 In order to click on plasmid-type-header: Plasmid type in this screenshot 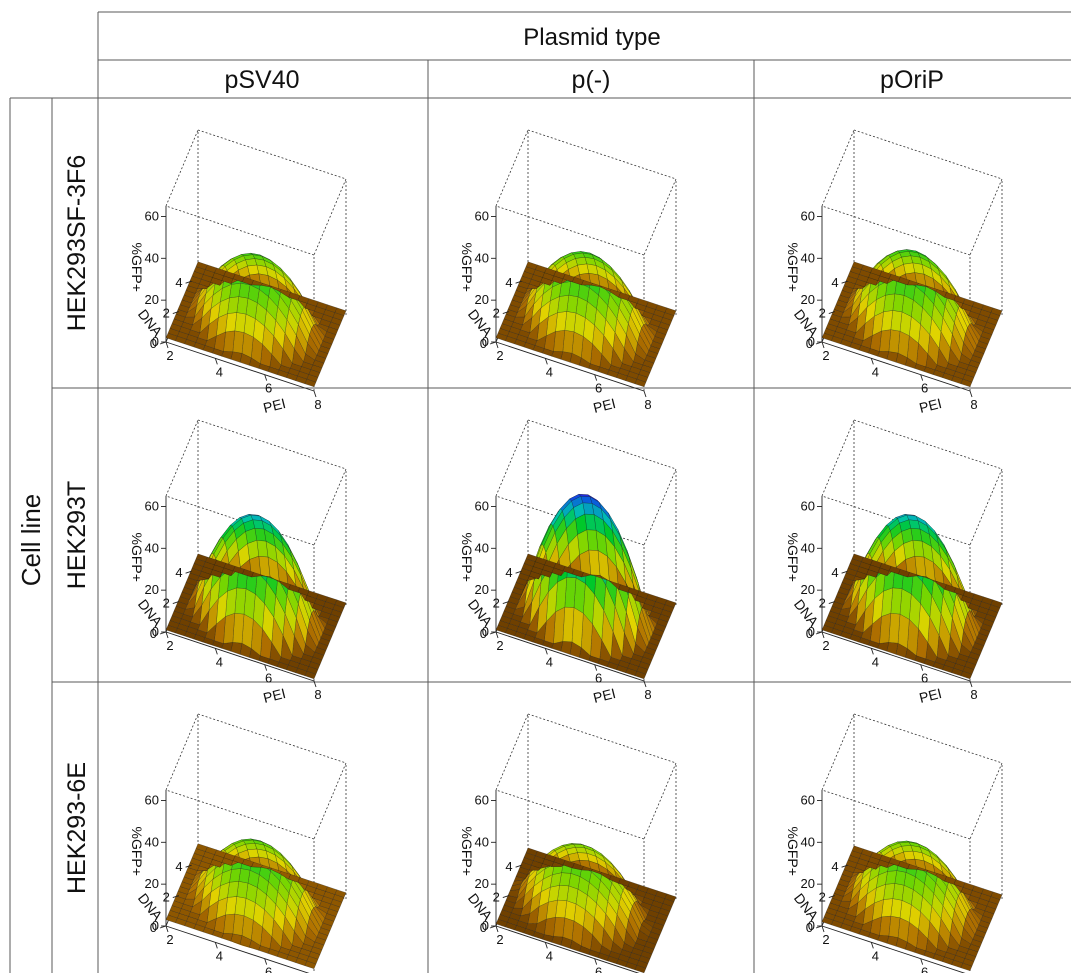, I will do `click(591, 37)`.